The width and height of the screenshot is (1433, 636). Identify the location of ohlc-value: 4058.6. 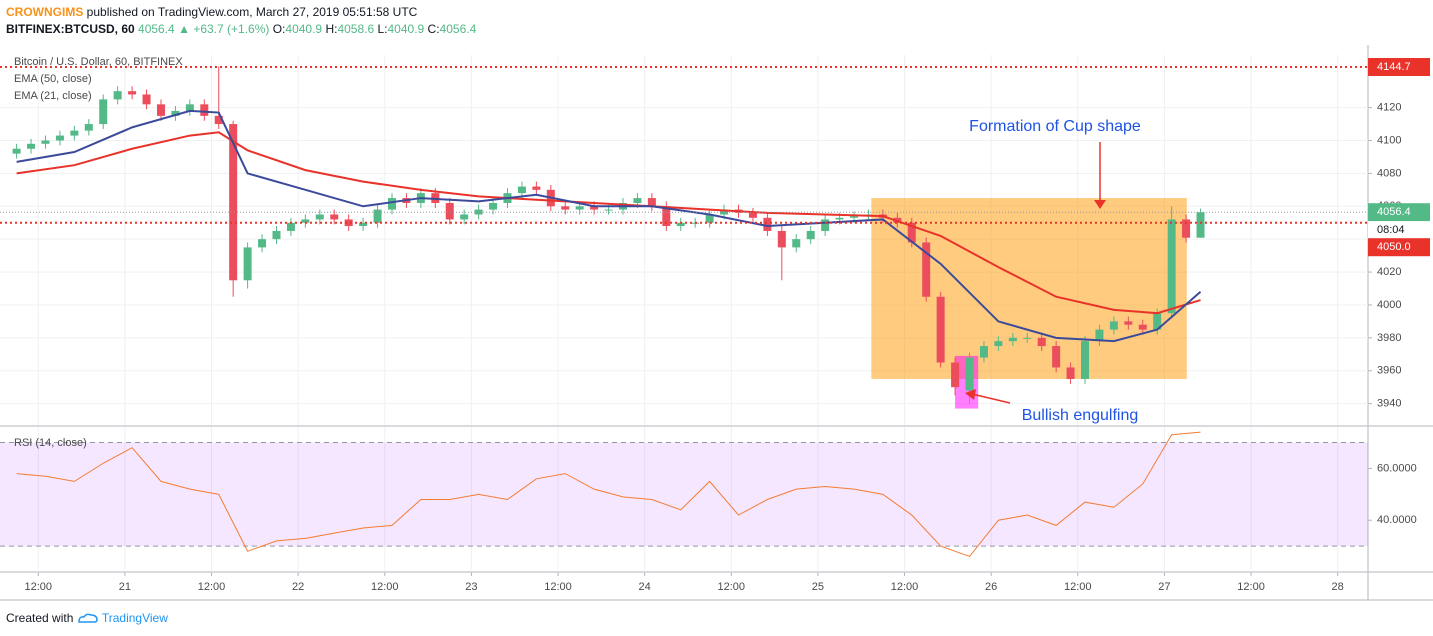
(356, 29).